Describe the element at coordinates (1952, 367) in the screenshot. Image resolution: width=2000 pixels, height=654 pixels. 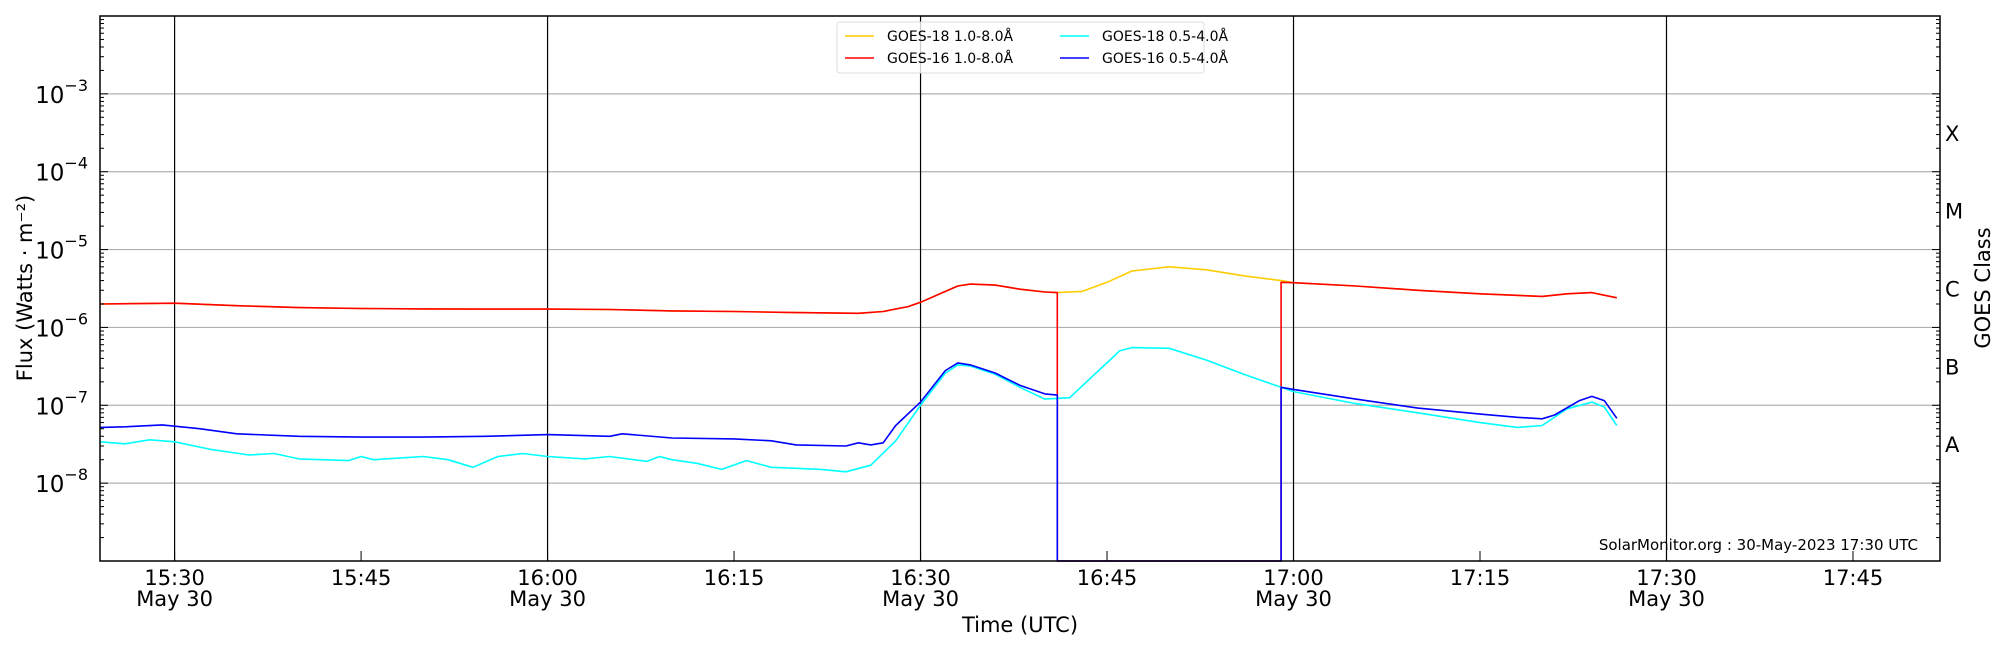
I see `goes-class-label: B` at that location.